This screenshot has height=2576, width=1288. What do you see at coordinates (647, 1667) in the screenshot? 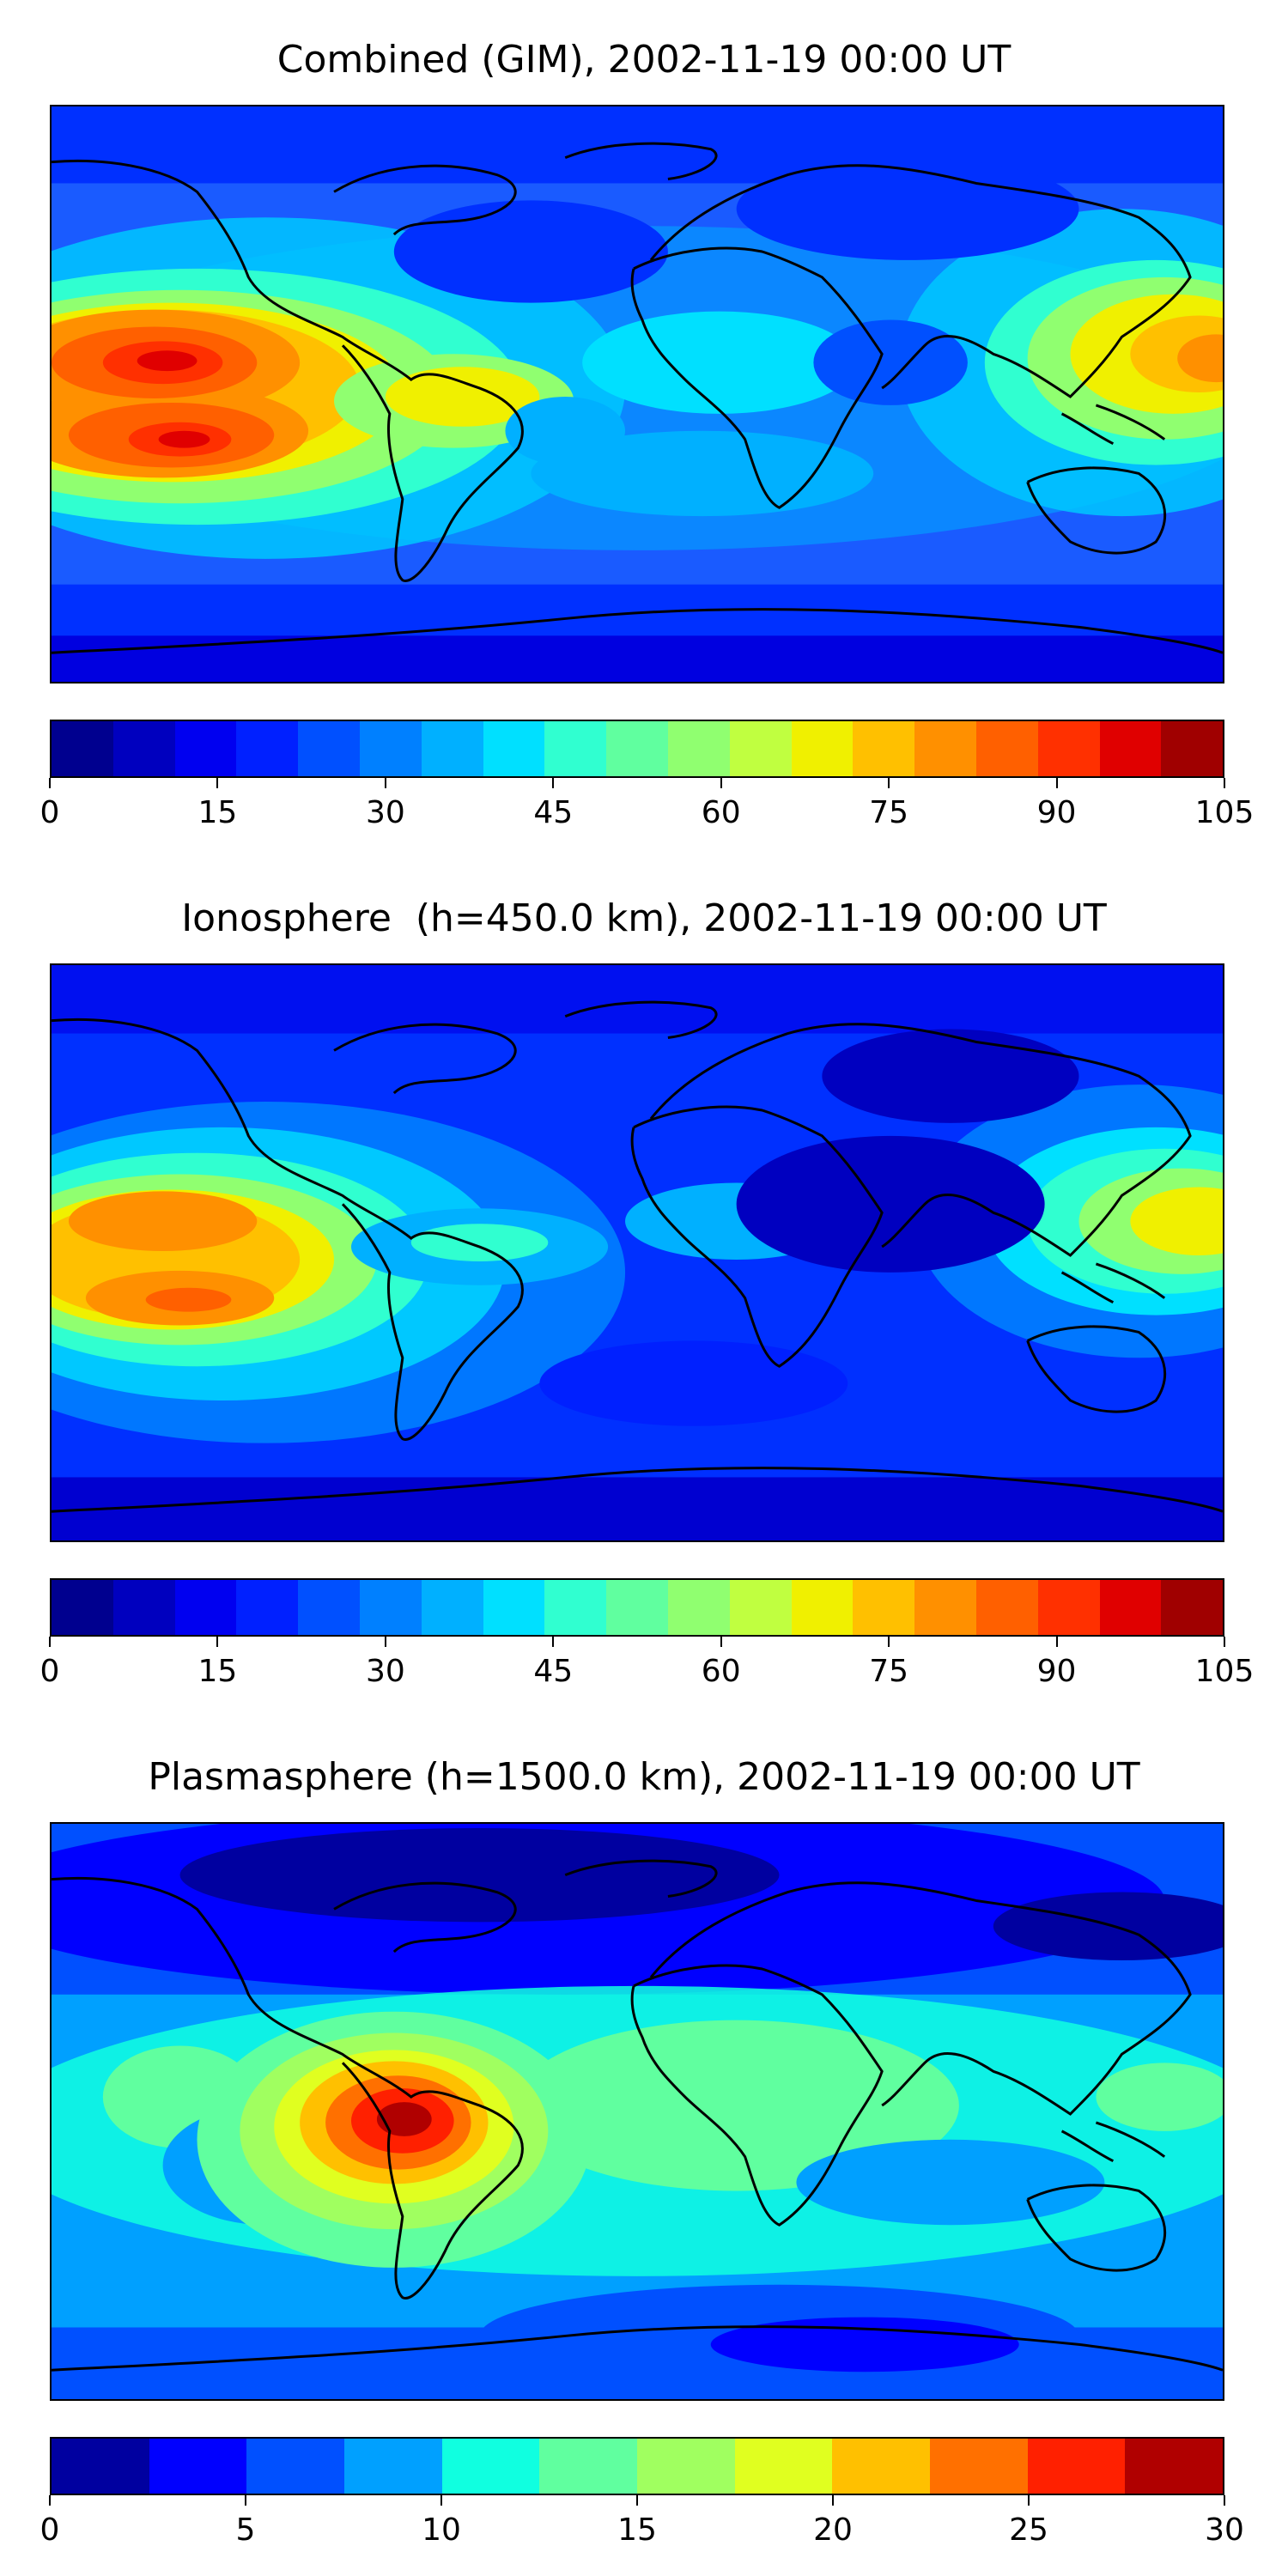
I see `colorbar-ticks-ionosphere: 0 15 30 45 60 75 90 105` at bounding box center [647, 1667].